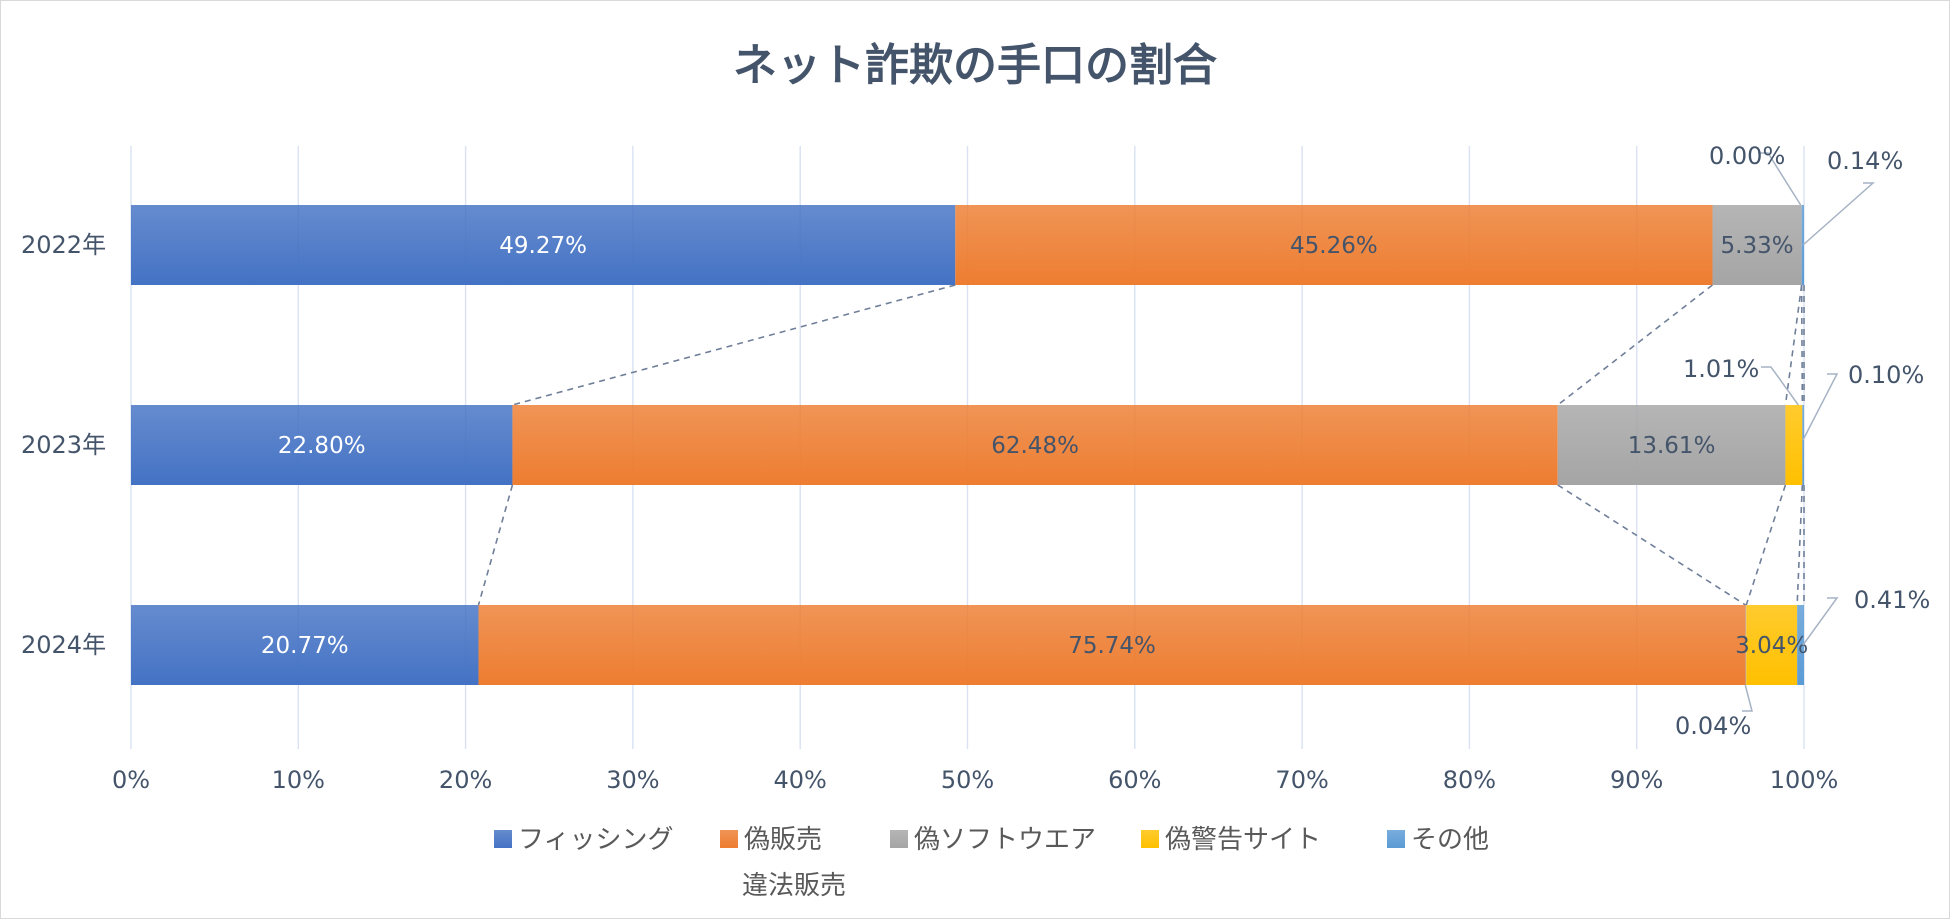  Describe the element at coordinates (298, 780) in the screenshot. I see `x-tick-label: 10%` at that location.